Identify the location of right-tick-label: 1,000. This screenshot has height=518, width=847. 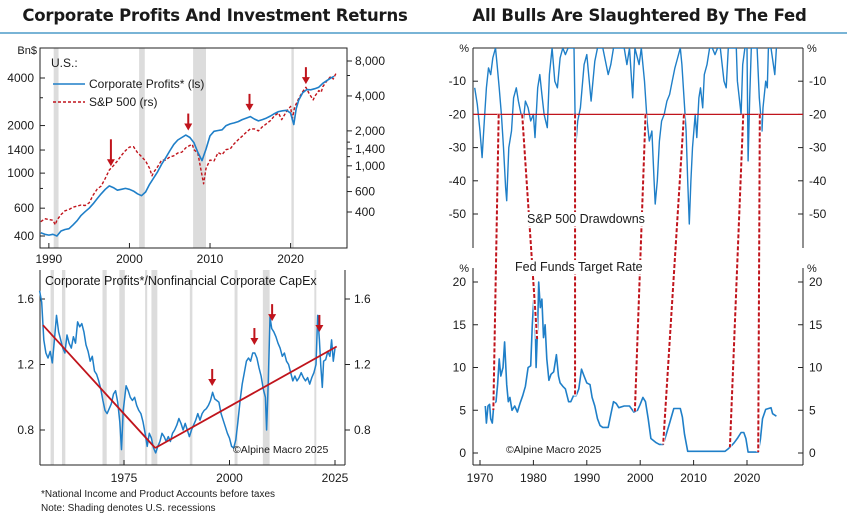
(370, 166).